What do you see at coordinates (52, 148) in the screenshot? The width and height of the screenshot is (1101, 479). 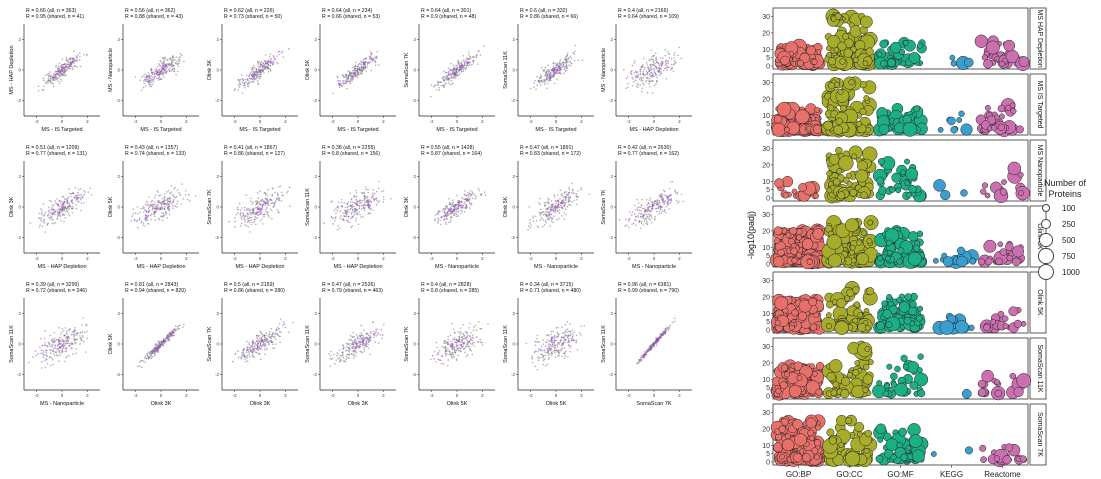 I see `stats-all-label: R = 0.51 (all, n = 1209)` at bounding box center [52, 148].